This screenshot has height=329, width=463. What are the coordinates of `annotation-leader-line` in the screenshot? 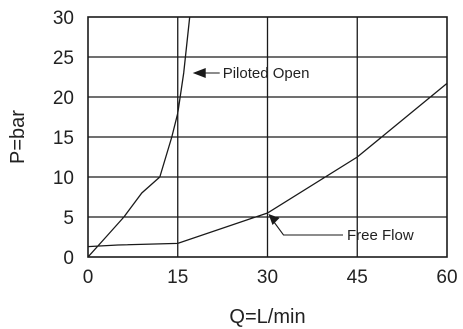 It's located at (307, 227).